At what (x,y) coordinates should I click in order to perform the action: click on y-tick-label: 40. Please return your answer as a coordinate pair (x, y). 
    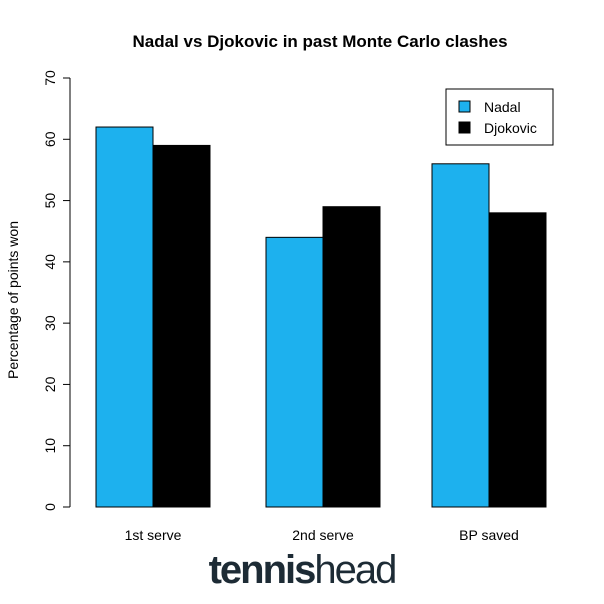
    Looking at the image, I should click on (50, 262).